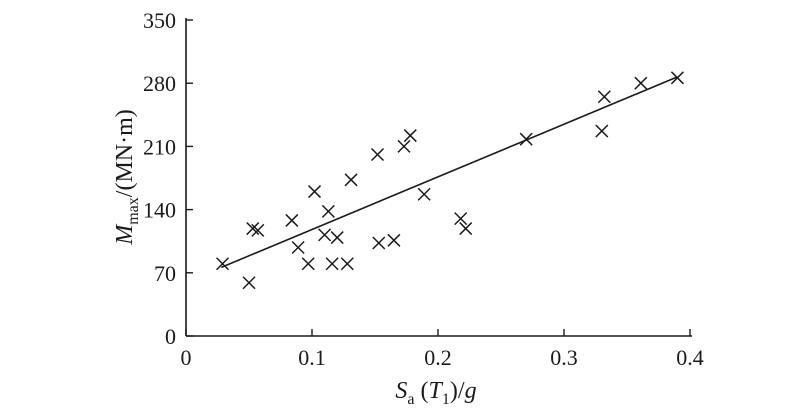 Image resolution: width=800 pixels, height=414 pixels. What do you see at coordinates (312, 357) in the screenshot?
I see `x-tick-label: 0.1` at bounding box center [312, 357].